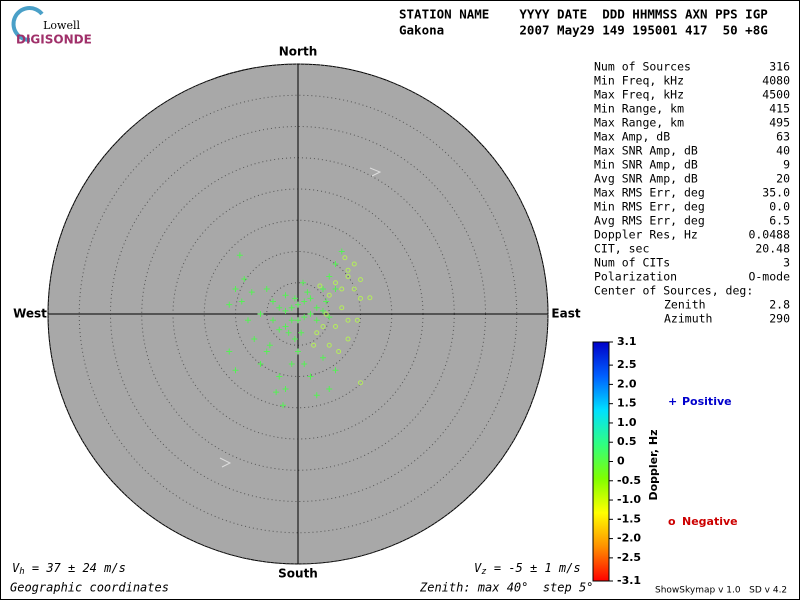 Image resolution: width=800 pixels, height=600 pixels. I want to click on stat-label: CIT, sec, so click(621, 249).